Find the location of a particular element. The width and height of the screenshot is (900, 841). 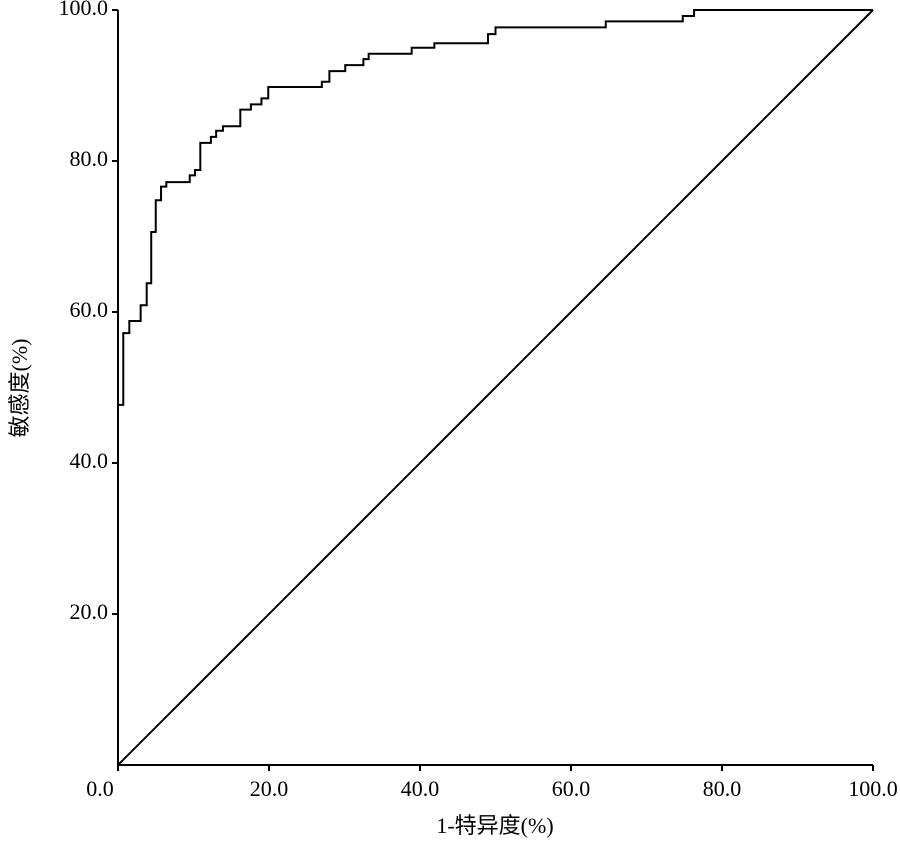

x-tick-label: 0.0 is located at coordinates (100, 788).